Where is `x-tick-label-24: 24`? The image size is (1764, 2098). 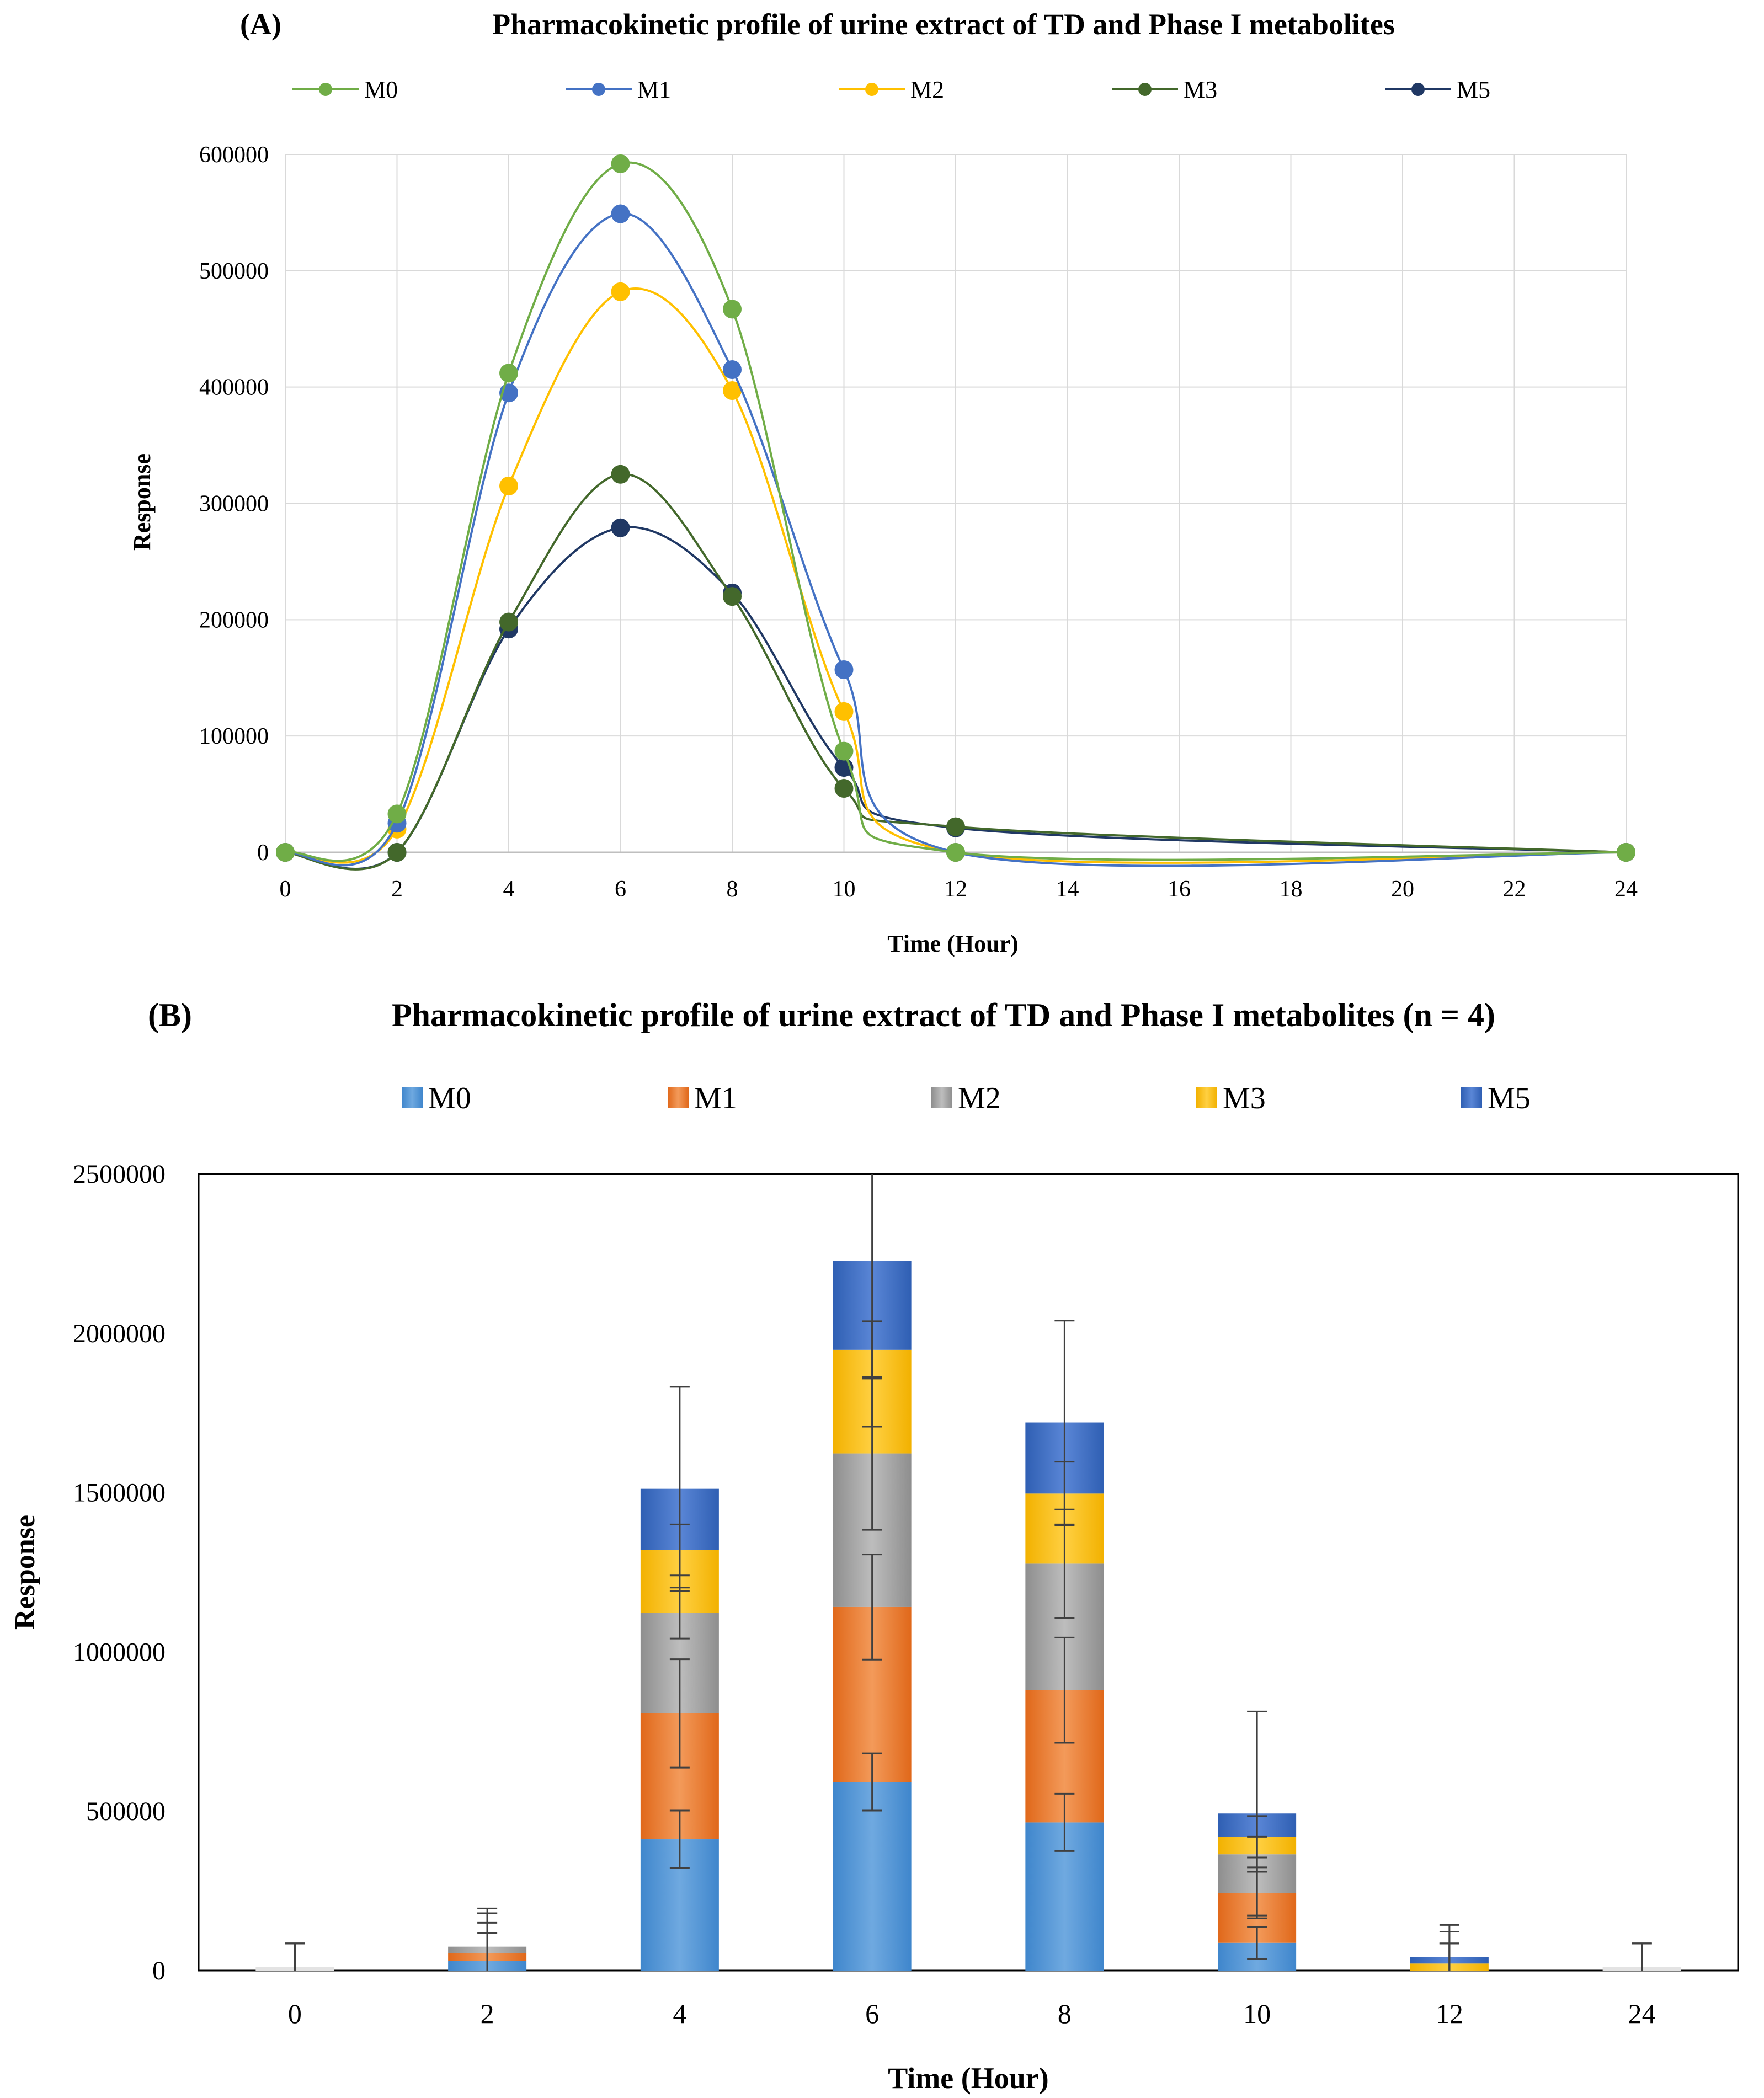 x-tick-label-24: 24 is located at coordinates (1626, 890).